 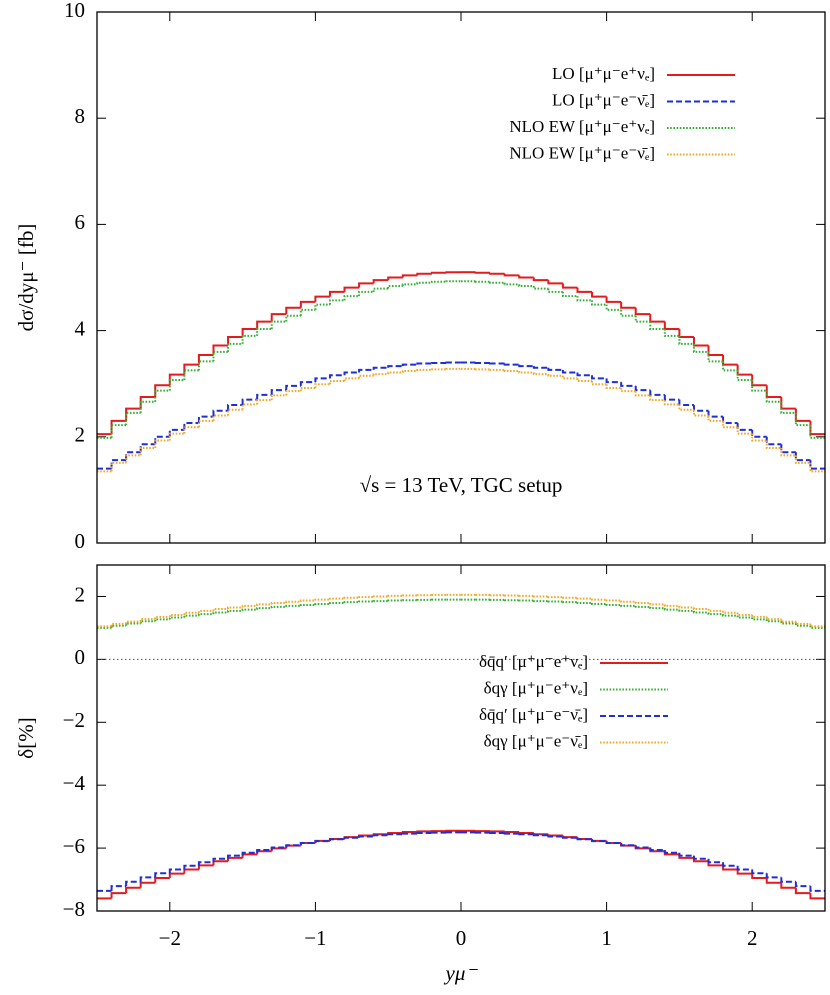 I want to click on x-tick-label: 2, so click(x=752, y=938).